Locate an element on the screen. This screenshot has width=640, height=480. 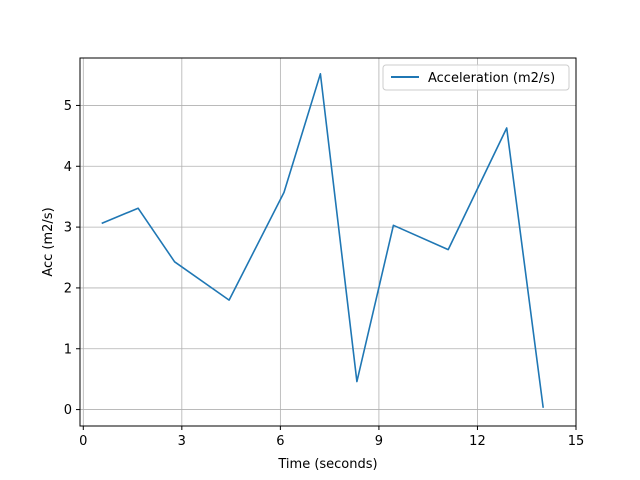
x-tick-label: 12 is located at coordinates (477, 441).